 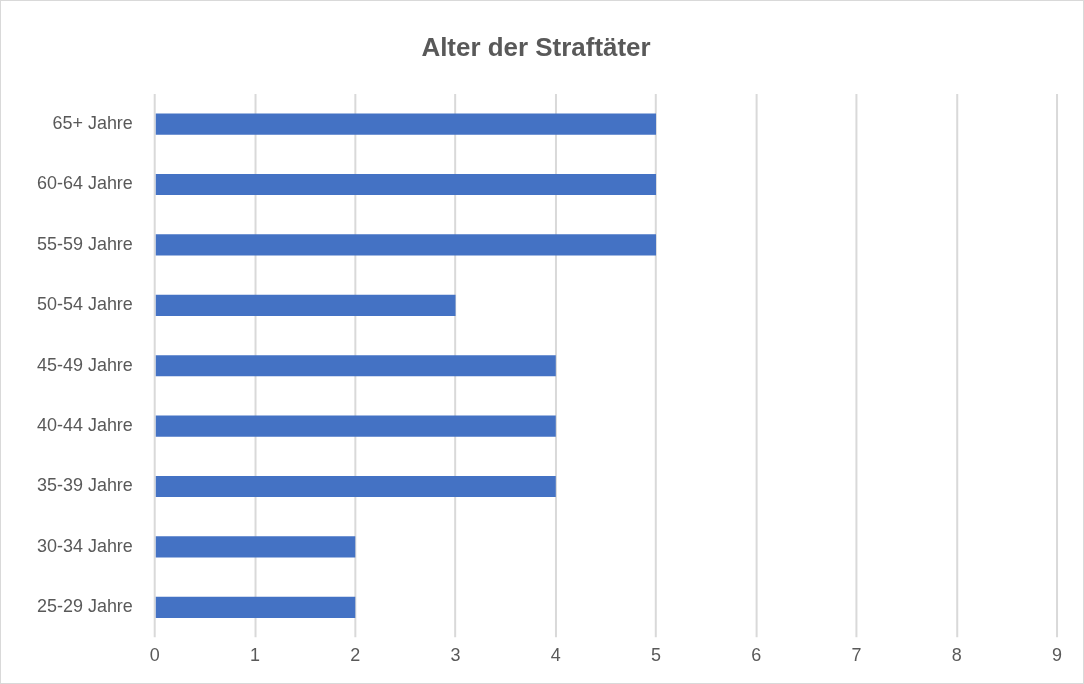 I want to click on chart-title: Alter der Straftäter, so click(x=536, y=46).